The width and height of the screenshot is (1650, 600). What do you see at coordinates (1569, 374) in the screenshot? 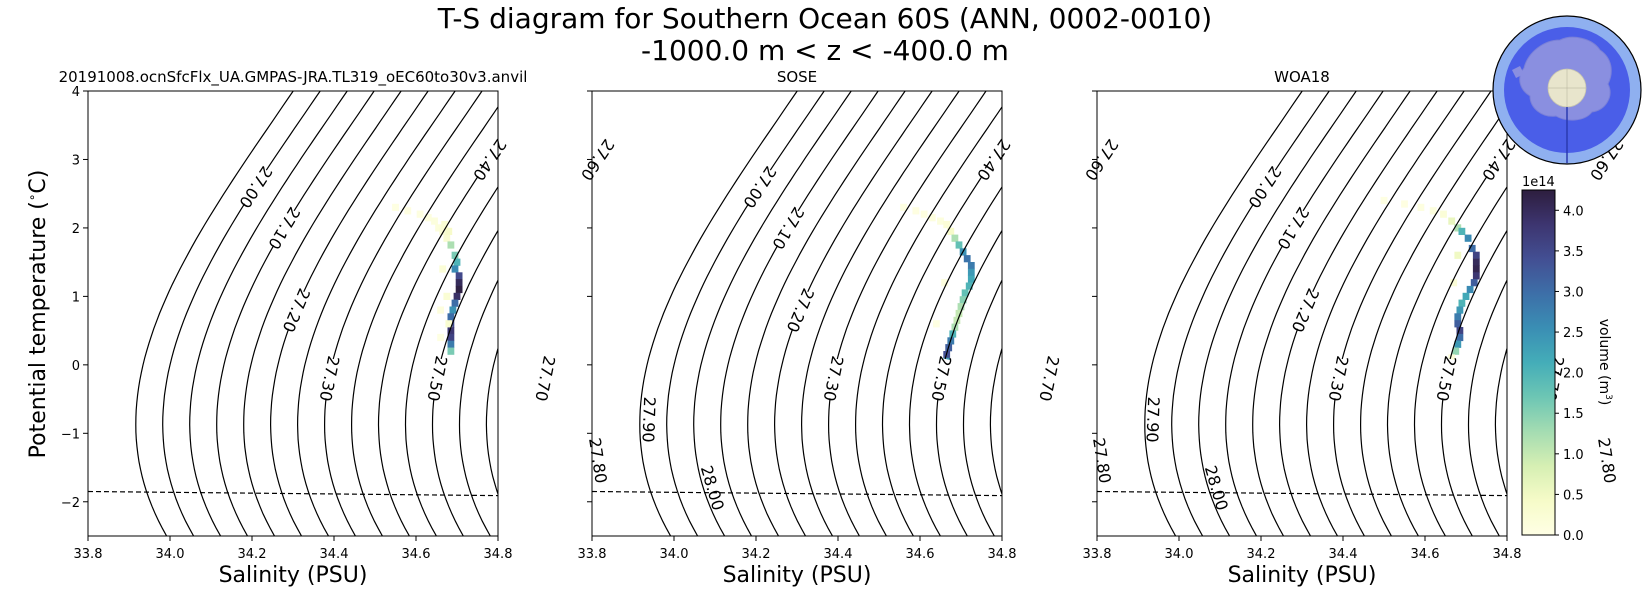
I see `colorbar-ticks: 0.0 0.5 1.0 1.5 2.0 2.5 3.0 3.5 4.0` at bounding box center [1569, 374].